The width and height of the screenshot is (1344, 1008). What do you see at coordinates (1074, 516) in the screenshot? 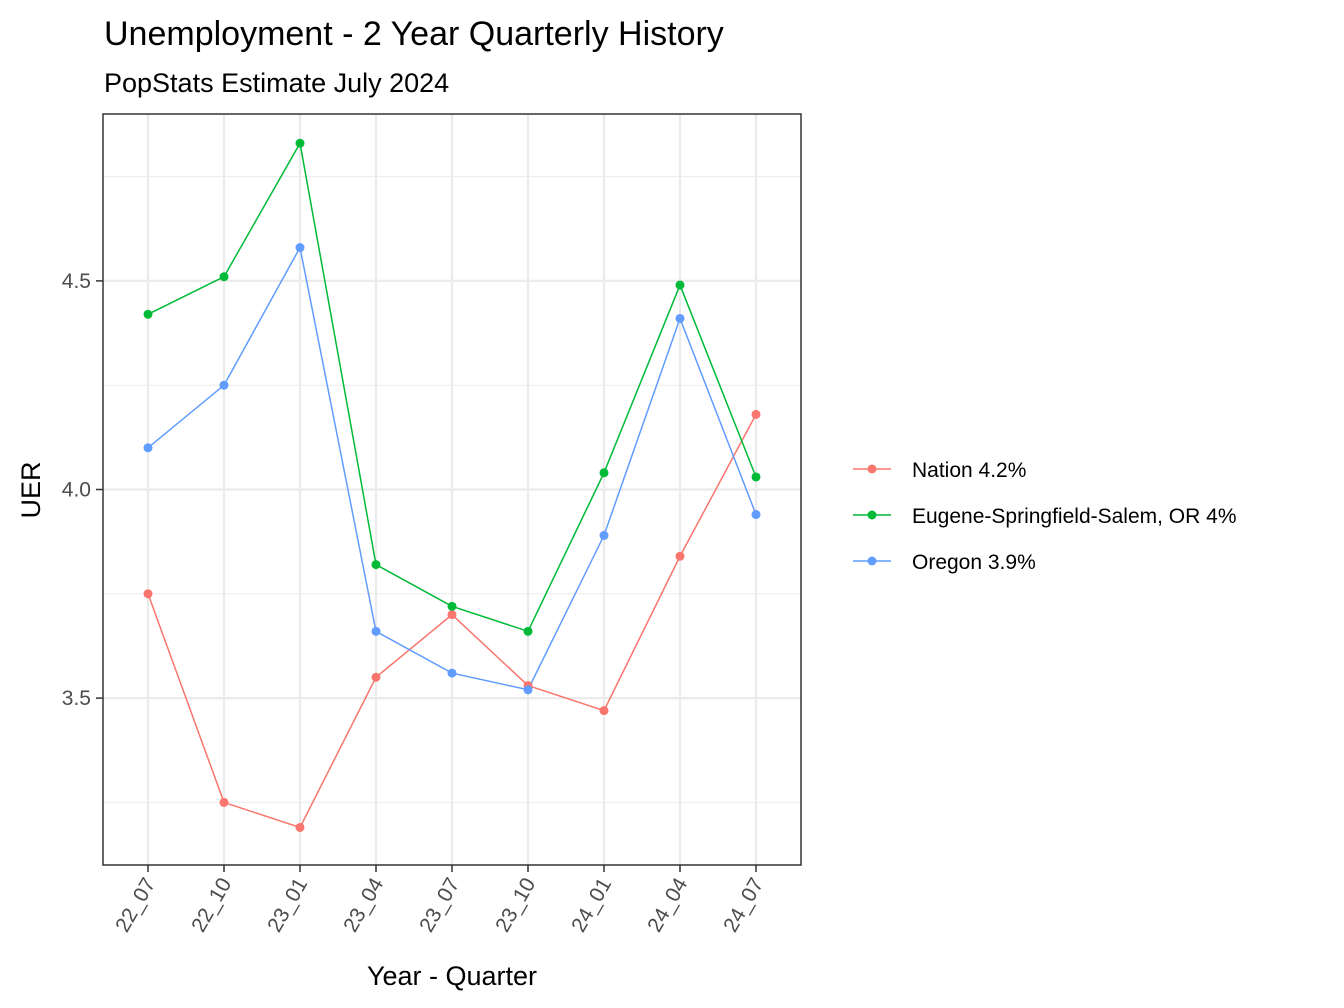
I see `legend-label: Eugene-Springfield-Salem, OR 4%` at bounding box center [1074, 516].